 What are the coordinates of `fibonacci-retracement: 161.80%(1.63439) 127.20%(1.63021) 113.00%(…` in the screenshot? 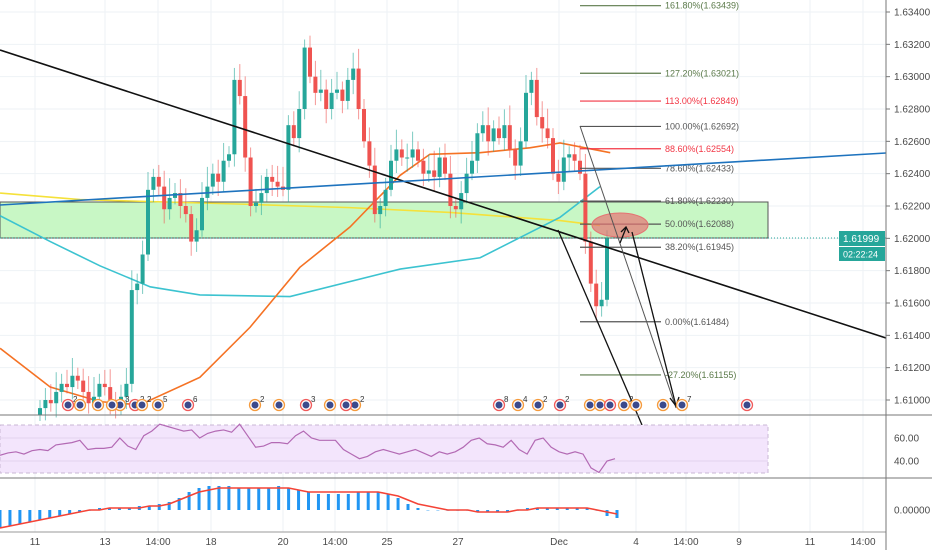 It's located at (659, 190).